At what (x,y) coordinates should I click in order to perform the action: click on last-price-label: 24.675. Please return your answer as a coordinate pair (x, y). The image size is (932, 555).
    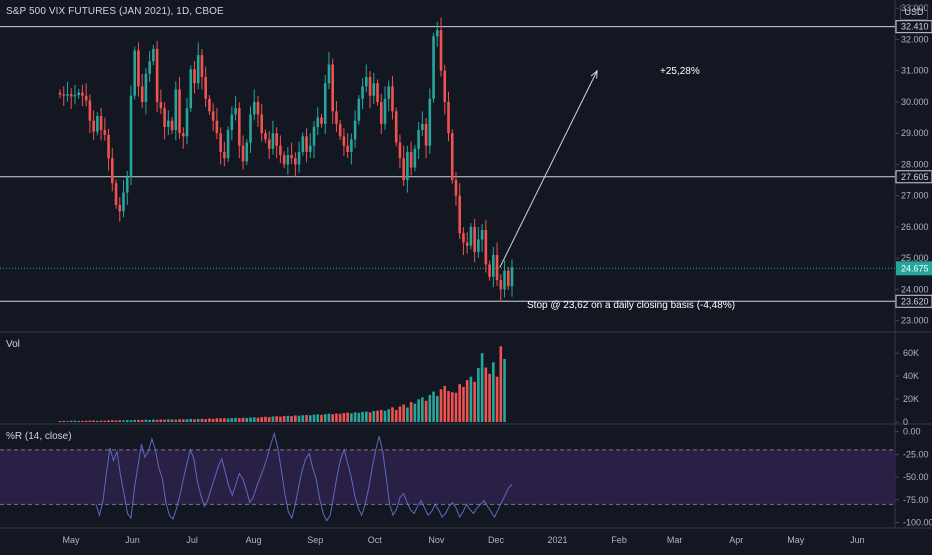
    Looking at the image, I should click on (915, 268).